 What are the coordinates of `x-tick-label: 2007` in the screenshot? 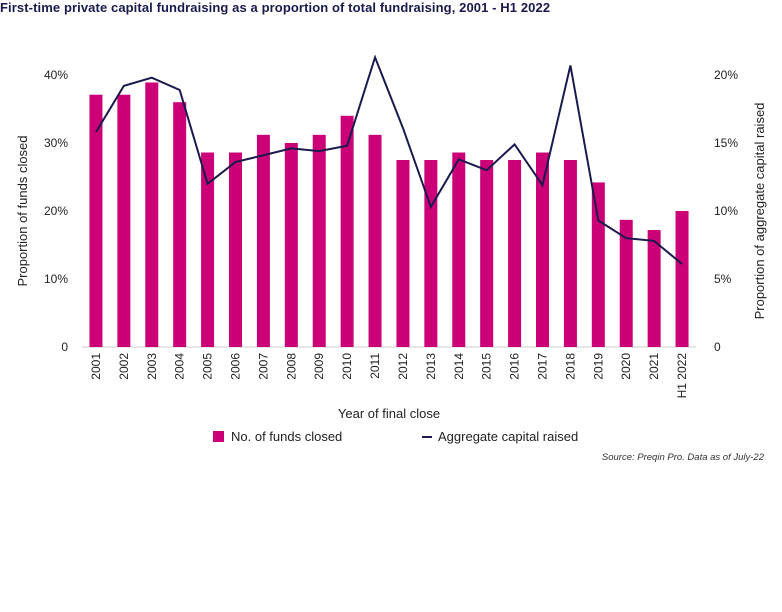 It's located at (263, 366).